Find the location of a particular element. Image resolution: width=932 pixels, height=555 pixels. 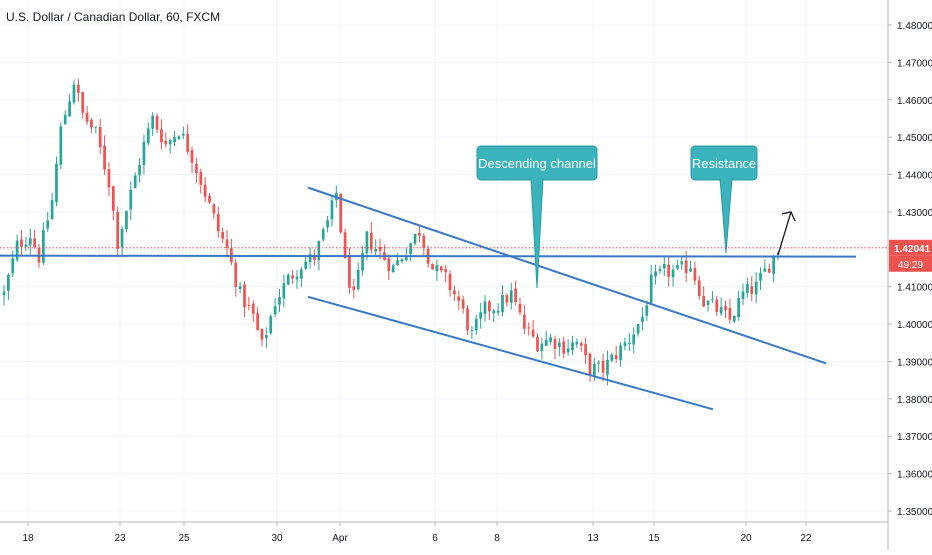

time-axis: 18 23 25 30 Apr 6 8 13 15 20 22 is located at coordinates (466, 535).